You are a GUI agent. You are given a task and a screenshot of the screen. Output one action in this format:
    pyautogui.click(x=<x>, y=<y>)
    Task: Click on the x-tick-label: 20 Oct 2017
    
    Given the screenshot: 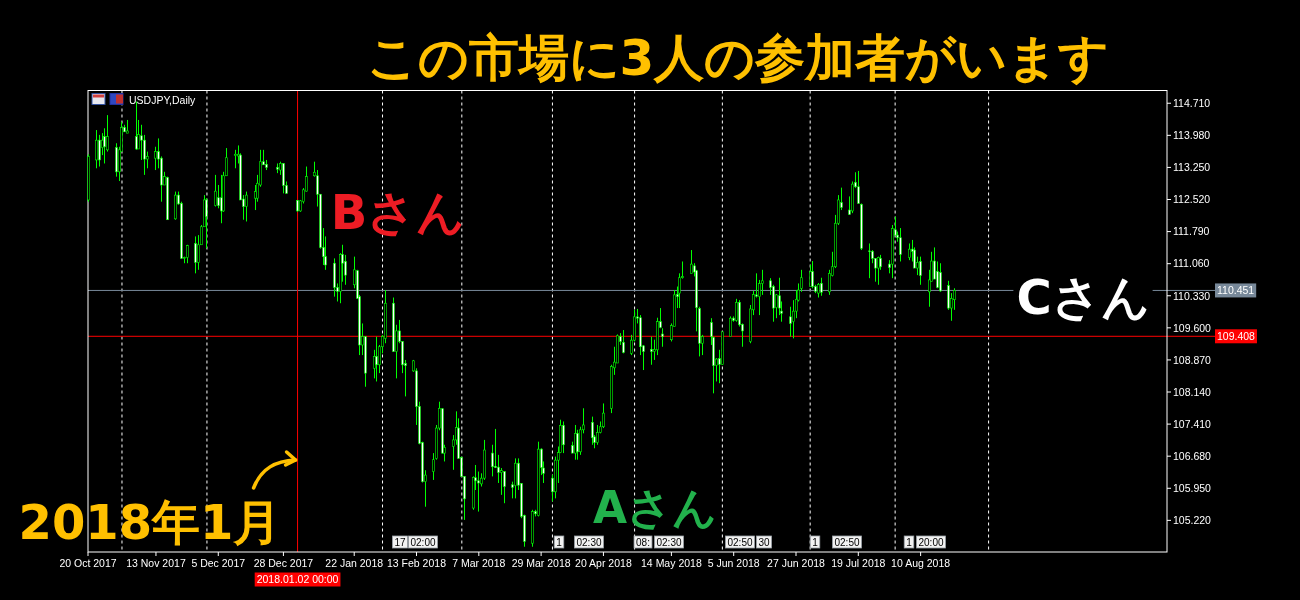 What is the action you would take?
    pyautogui.click(x=88, y=563)
    